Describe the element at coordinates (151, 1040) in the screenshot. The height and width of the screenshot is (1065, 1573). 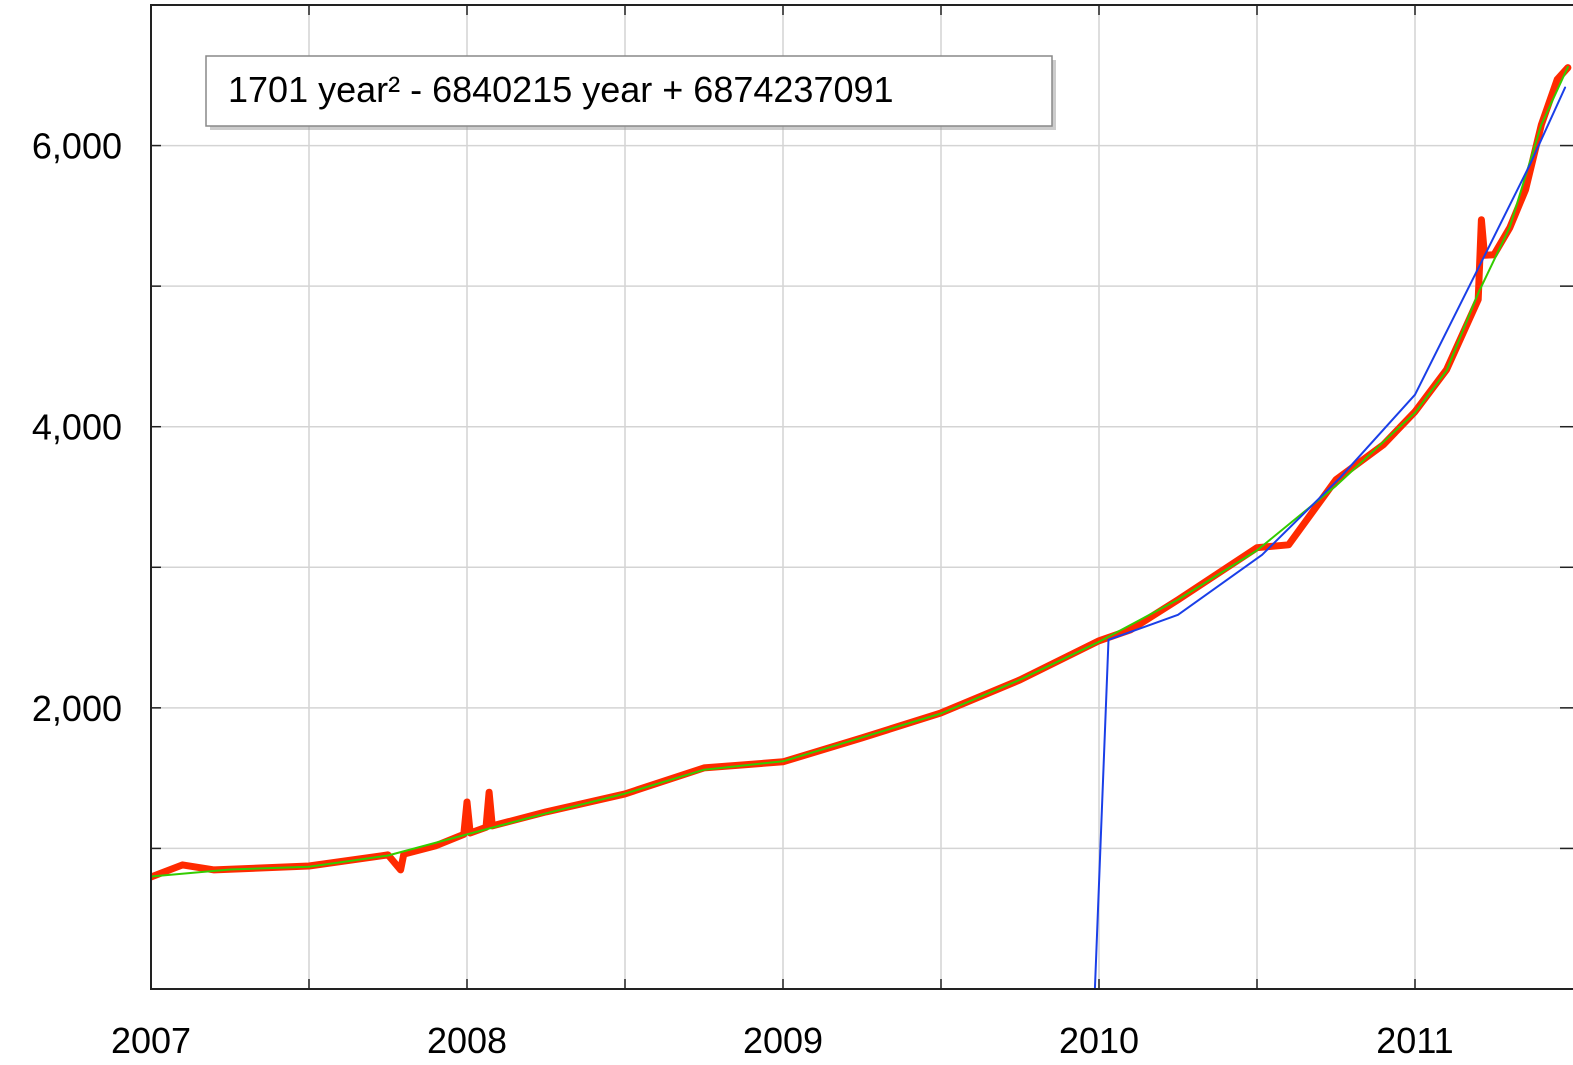
I see `x-tick-label: 2007` at that location.